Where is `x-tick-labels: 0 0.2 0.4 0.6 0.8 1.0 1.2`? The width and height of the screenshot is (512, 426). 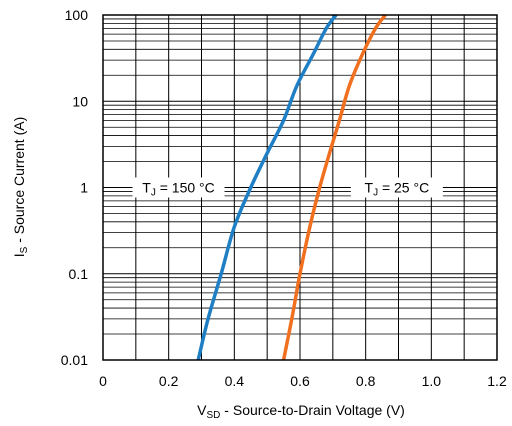
x-tick-labels: 0 0.2 0.4 0.6 0.8 1.0 1.2 is located at coordinates (303, 381).